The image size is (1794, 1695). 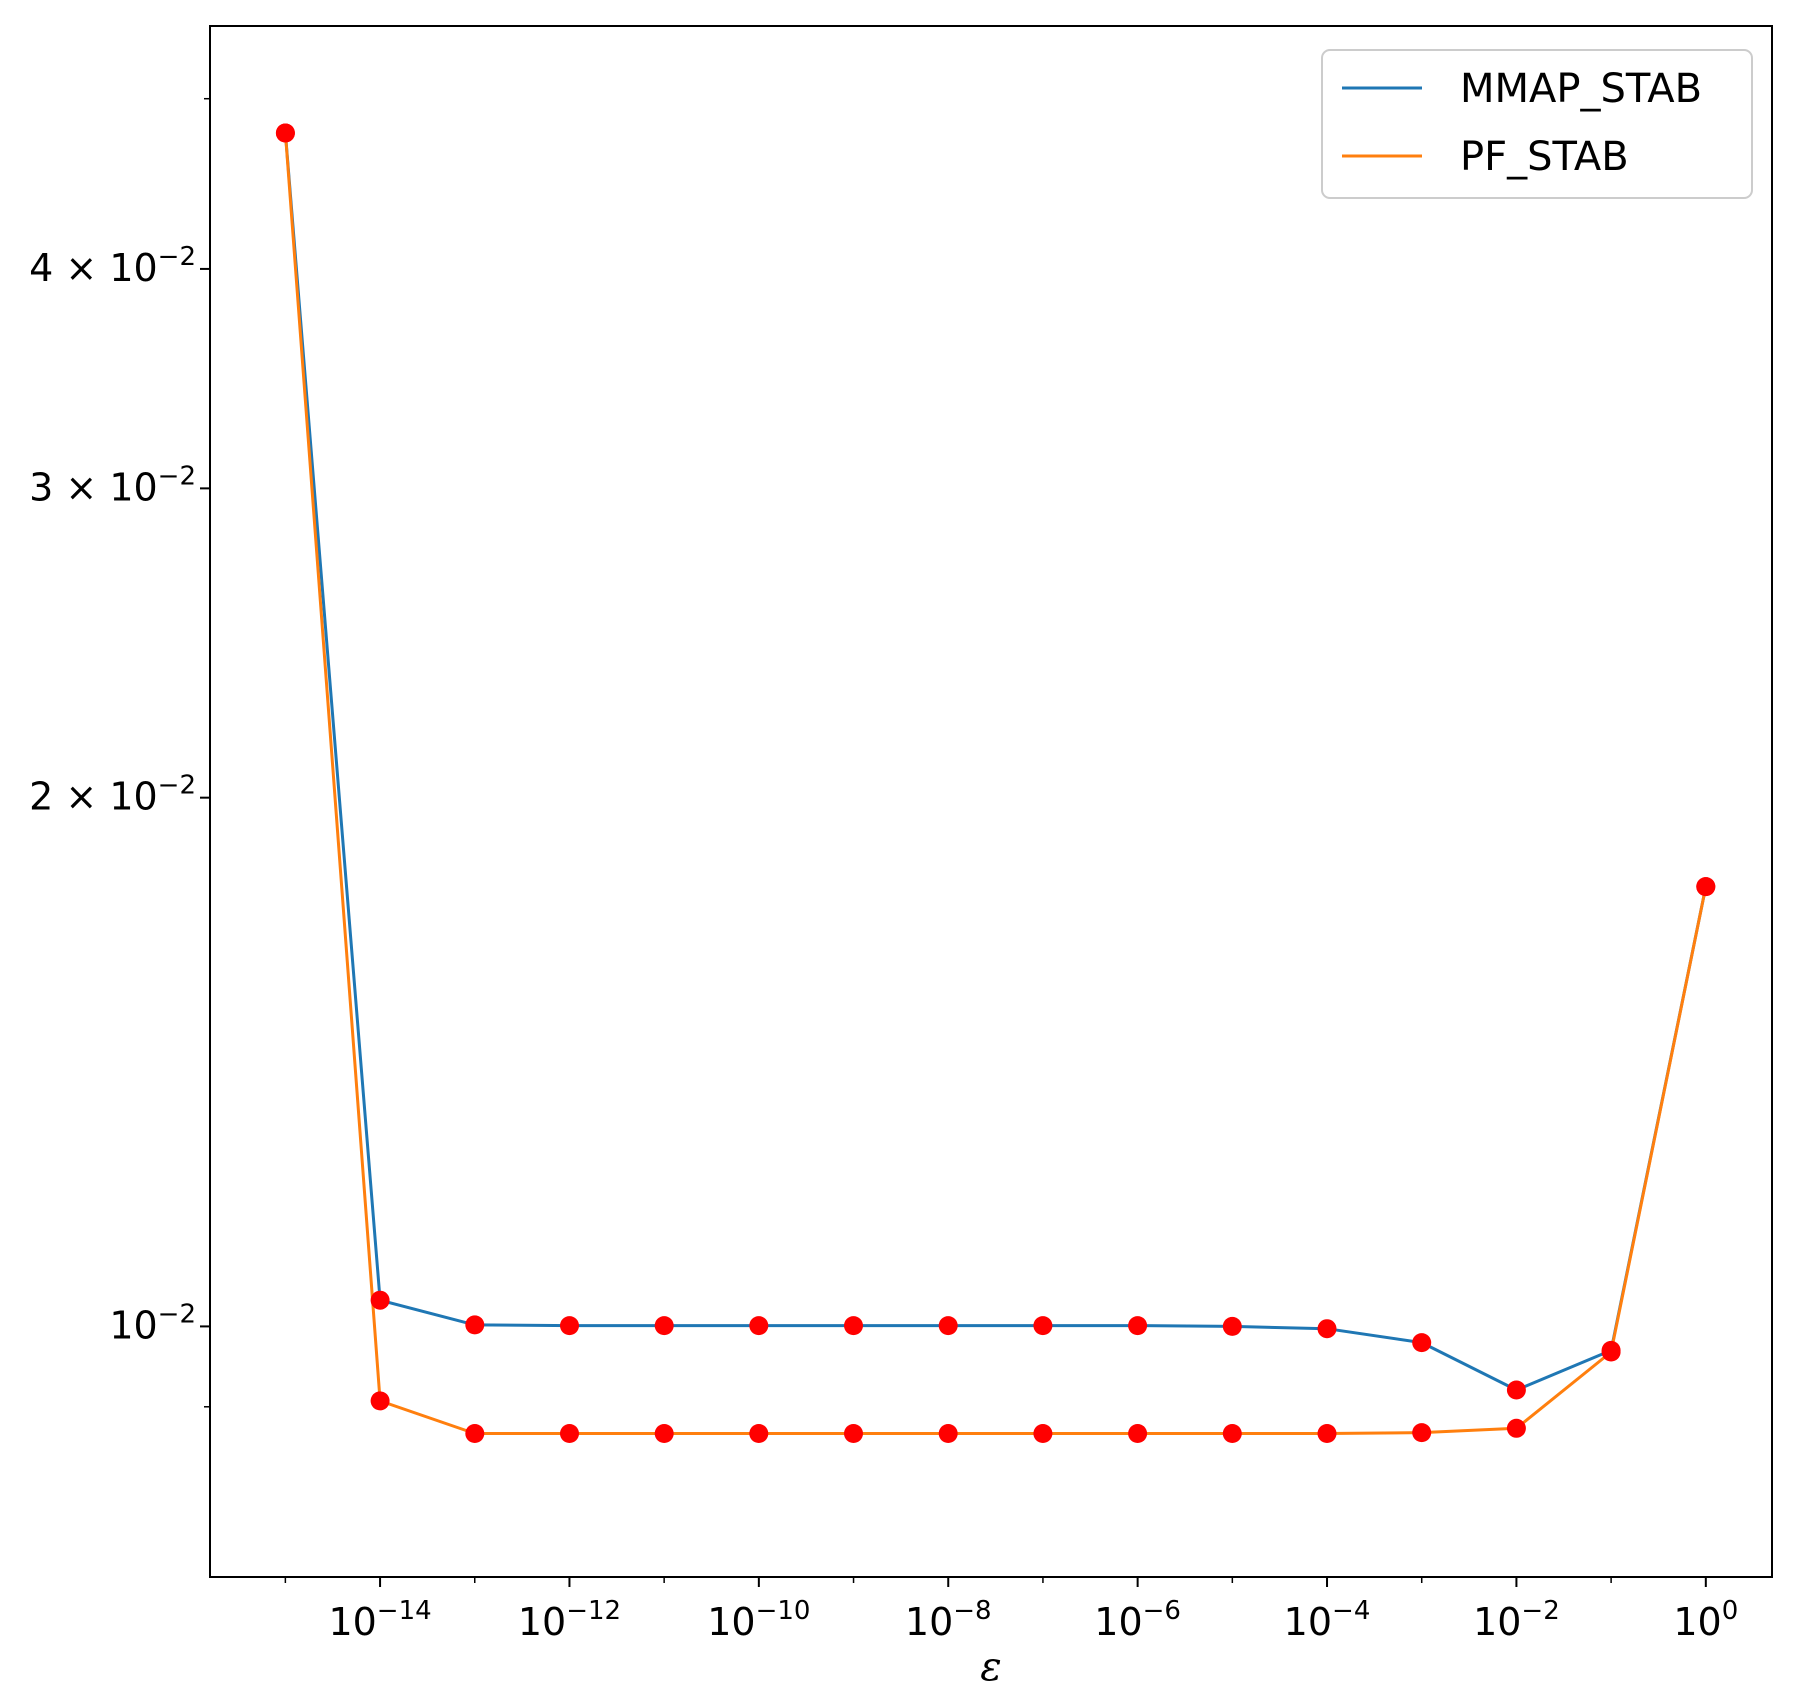 I want to click on legend: MMAP_STAB PF_STAB, so click(x=1537, y=124).